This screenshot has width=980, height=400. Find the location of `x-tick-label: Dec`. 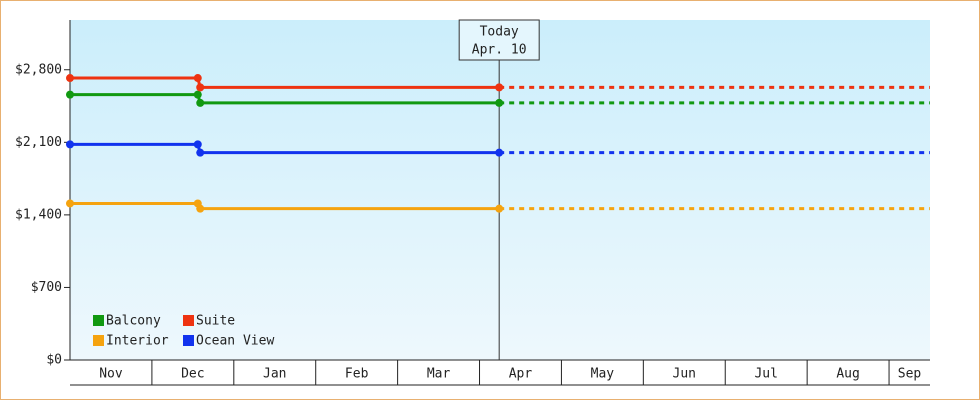

x-tick-label: Dec is located at coordinates (192, 374).